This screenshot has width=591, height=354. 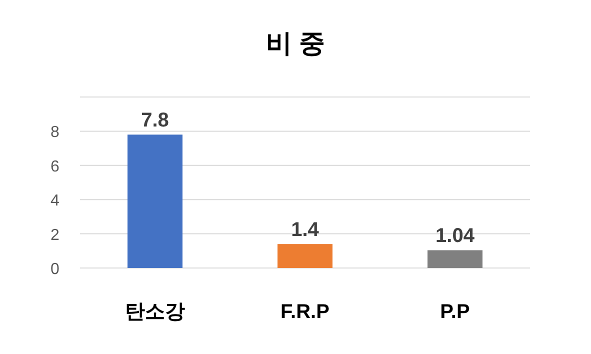 I want to click on data-label: 1.04, so click(x=456, y=236).